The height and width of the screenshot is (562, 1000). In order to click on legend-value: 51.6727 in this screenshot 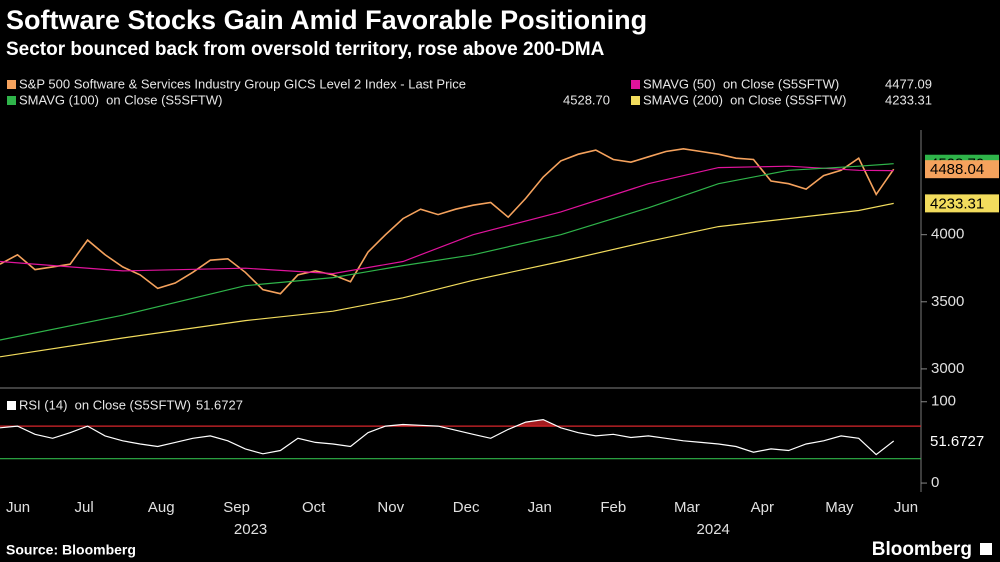, I will do `click(219, 404)`.